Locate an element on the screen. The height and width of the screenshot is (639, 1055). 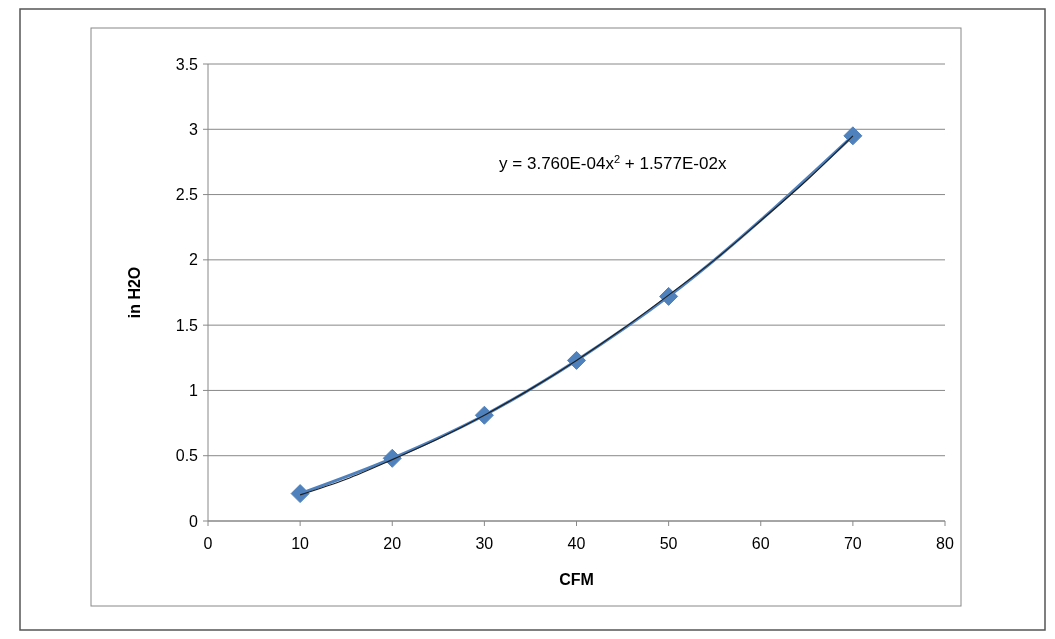
x-tick-label: 10 is located at coordinates (300, 543).